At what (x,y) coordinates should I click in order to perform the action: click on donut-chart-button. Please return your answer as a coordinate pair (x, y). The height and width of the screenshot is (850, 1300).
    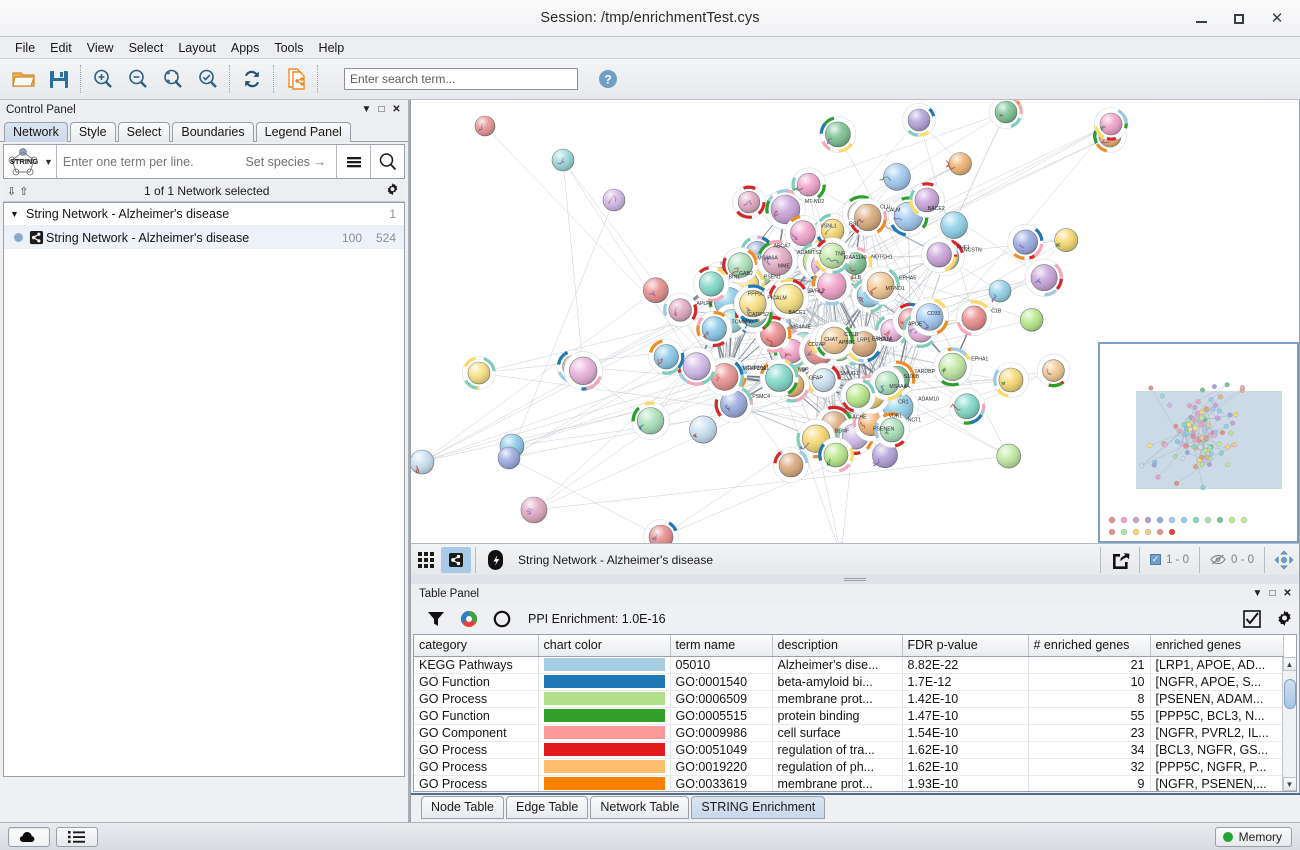
    Looking at the image, I should click on (501, 618).